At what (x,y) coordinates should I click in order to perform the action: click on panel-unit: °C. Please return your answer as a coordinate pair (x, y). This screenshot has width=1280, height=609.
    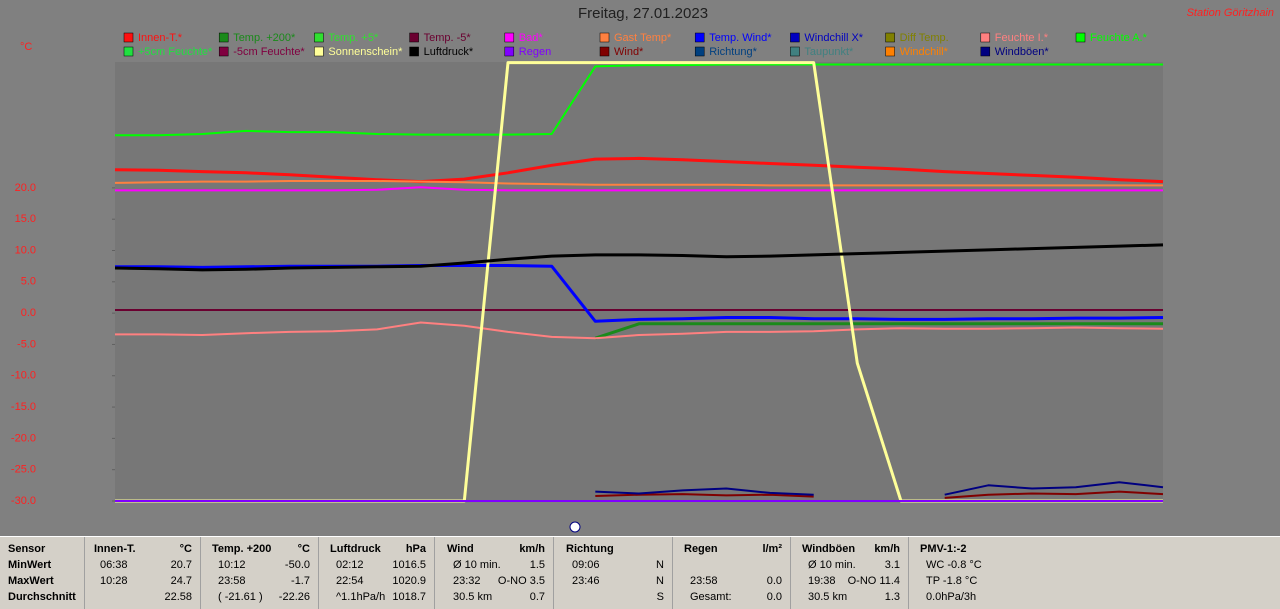
    Looking at the image, I should click on (185, 549).